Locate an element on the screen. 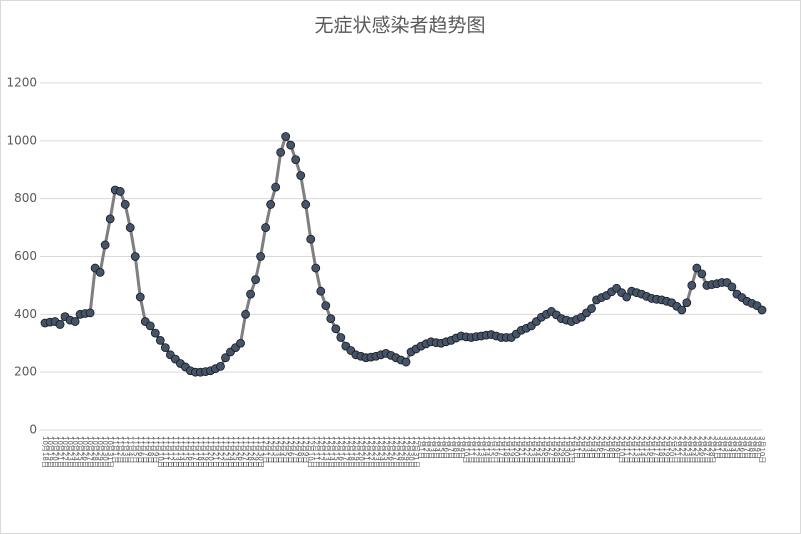 This screenshot has height=534, width=801. x-tick-label: 1月24日 is located at coordinates (536, 449).